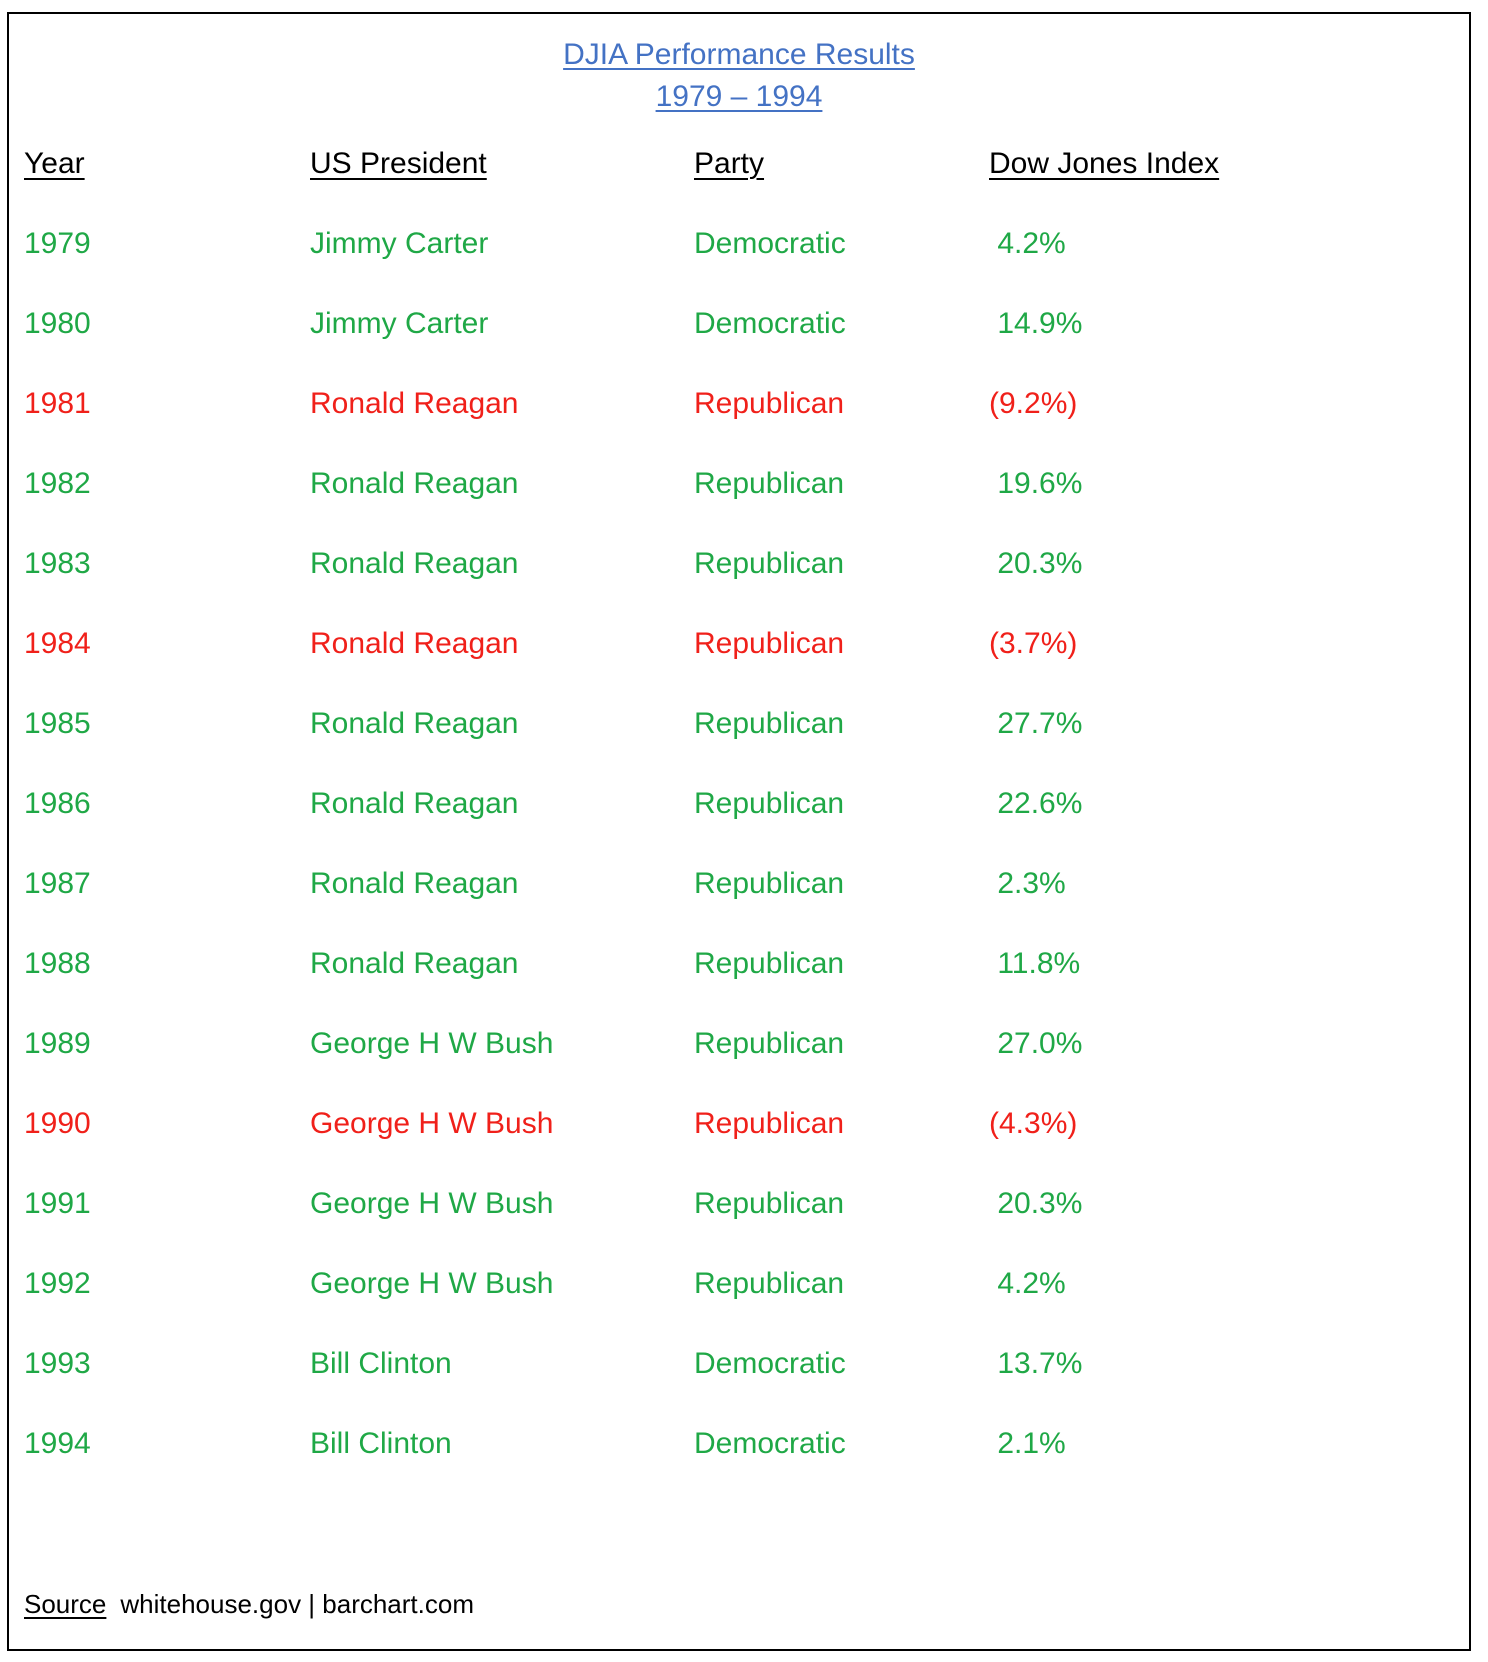 This screenshot has height=1662, width=1488. What do you see at coordinates (57, 1363) in the screenshot?
I see `cell-year: 1993` at bounding box center [57, 1363].